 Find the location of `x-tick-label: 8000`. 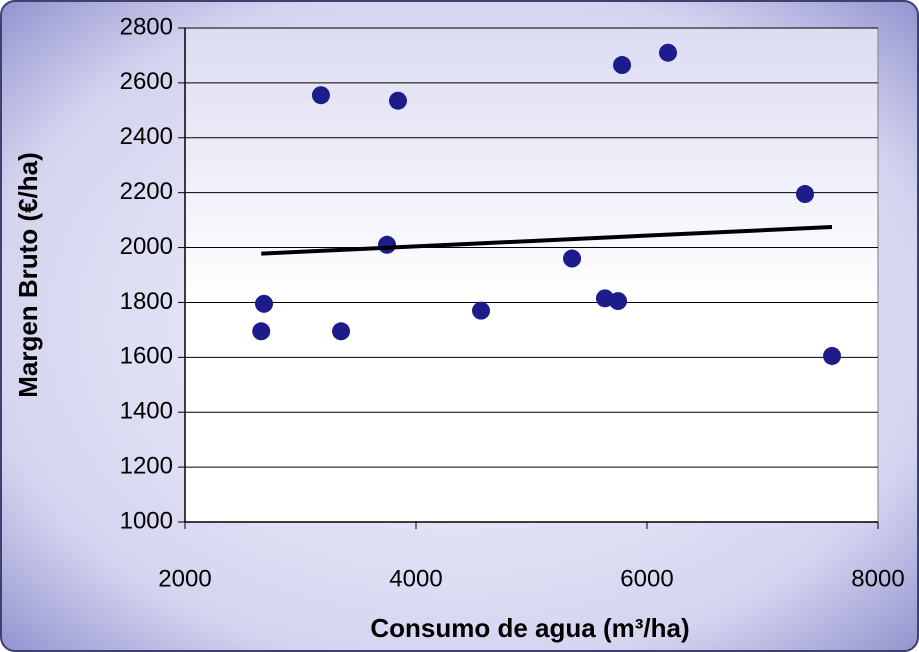

x-tick-label: 8000 is located at coordinates (877, 578).